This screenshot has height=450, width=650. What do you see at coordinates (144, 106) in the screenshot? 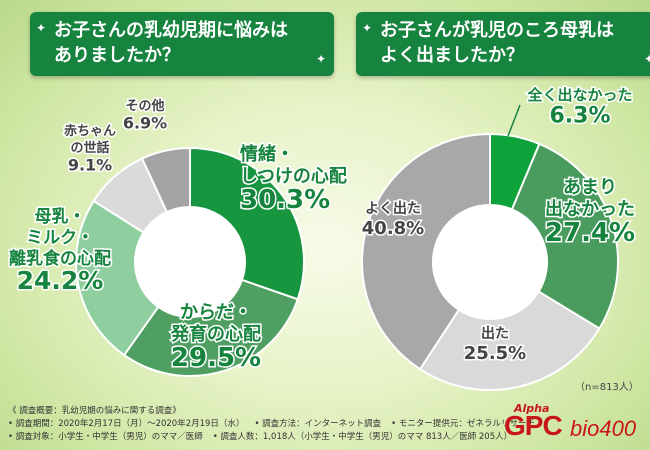
I see `chart1-label-5-line-1: その他` at bounding box center [144, 106].